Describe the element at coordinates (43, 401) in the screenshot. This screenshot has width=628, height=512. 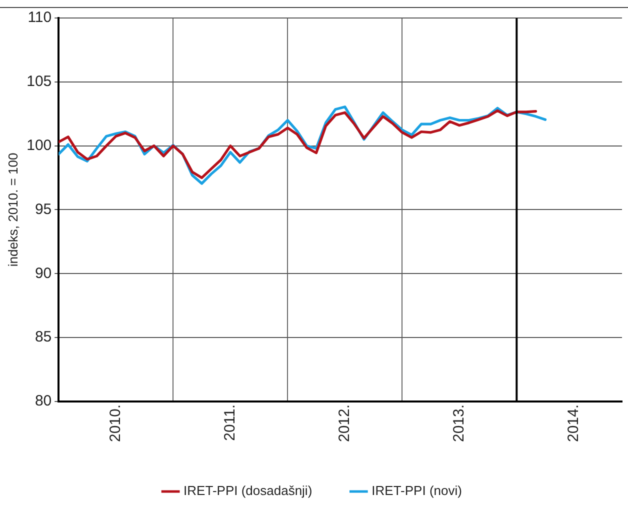
I see `y-tick-label: 80` at that location.